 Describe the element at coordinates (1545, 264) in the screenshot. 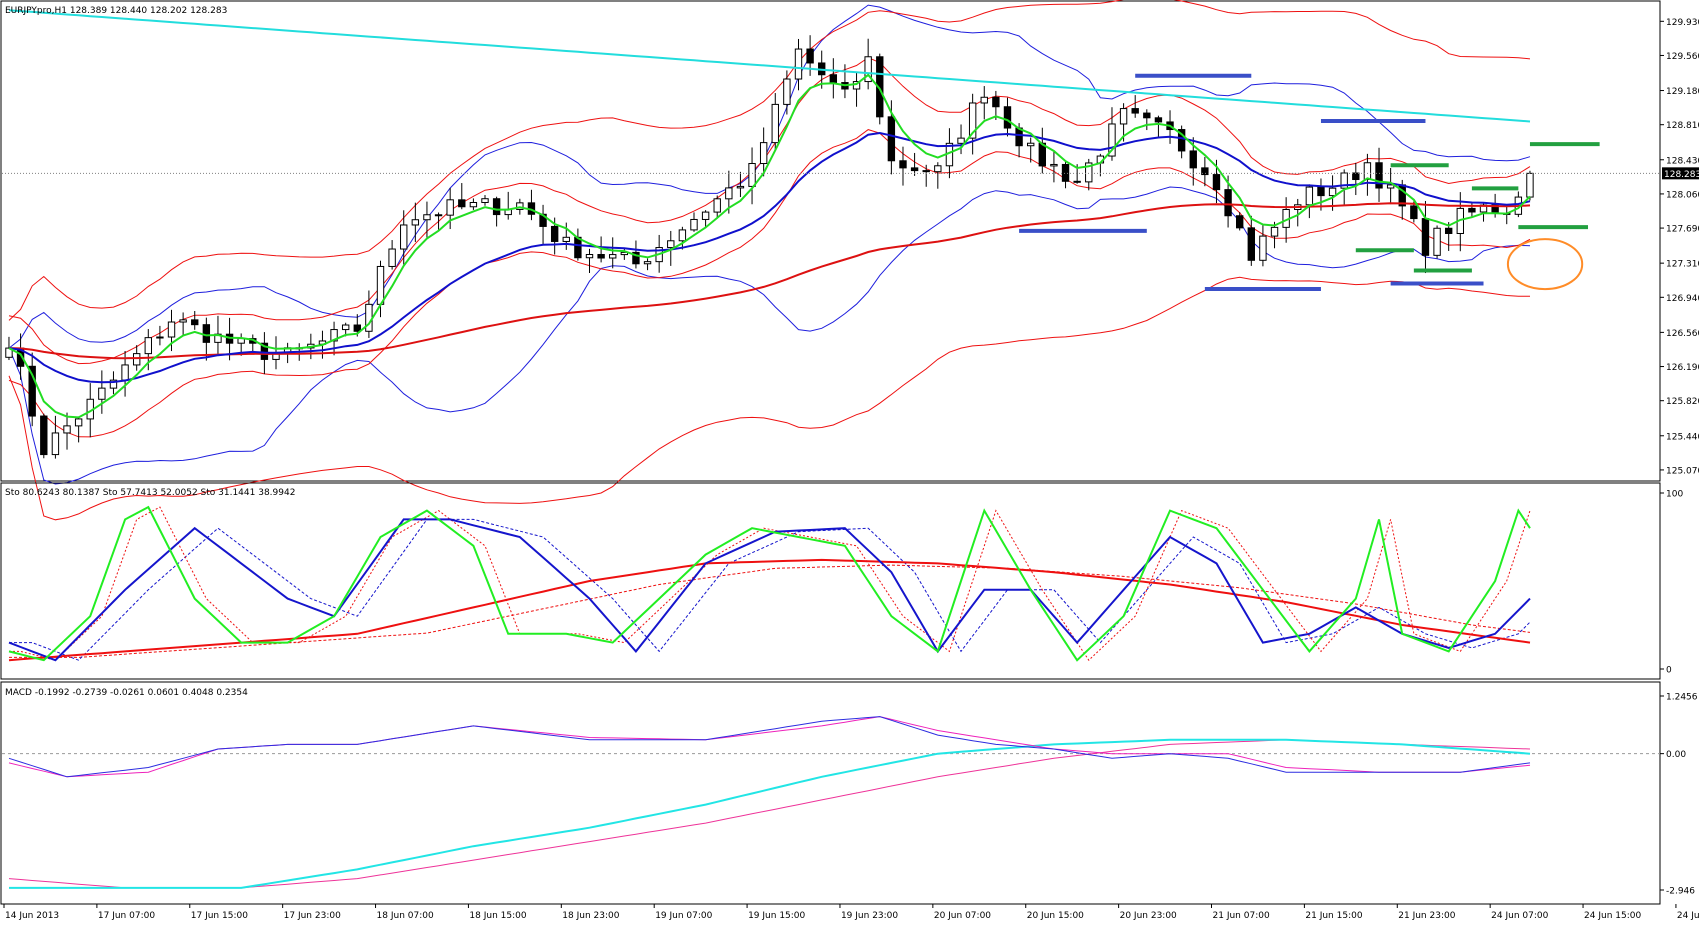

I see `highlight-circle` at that location.